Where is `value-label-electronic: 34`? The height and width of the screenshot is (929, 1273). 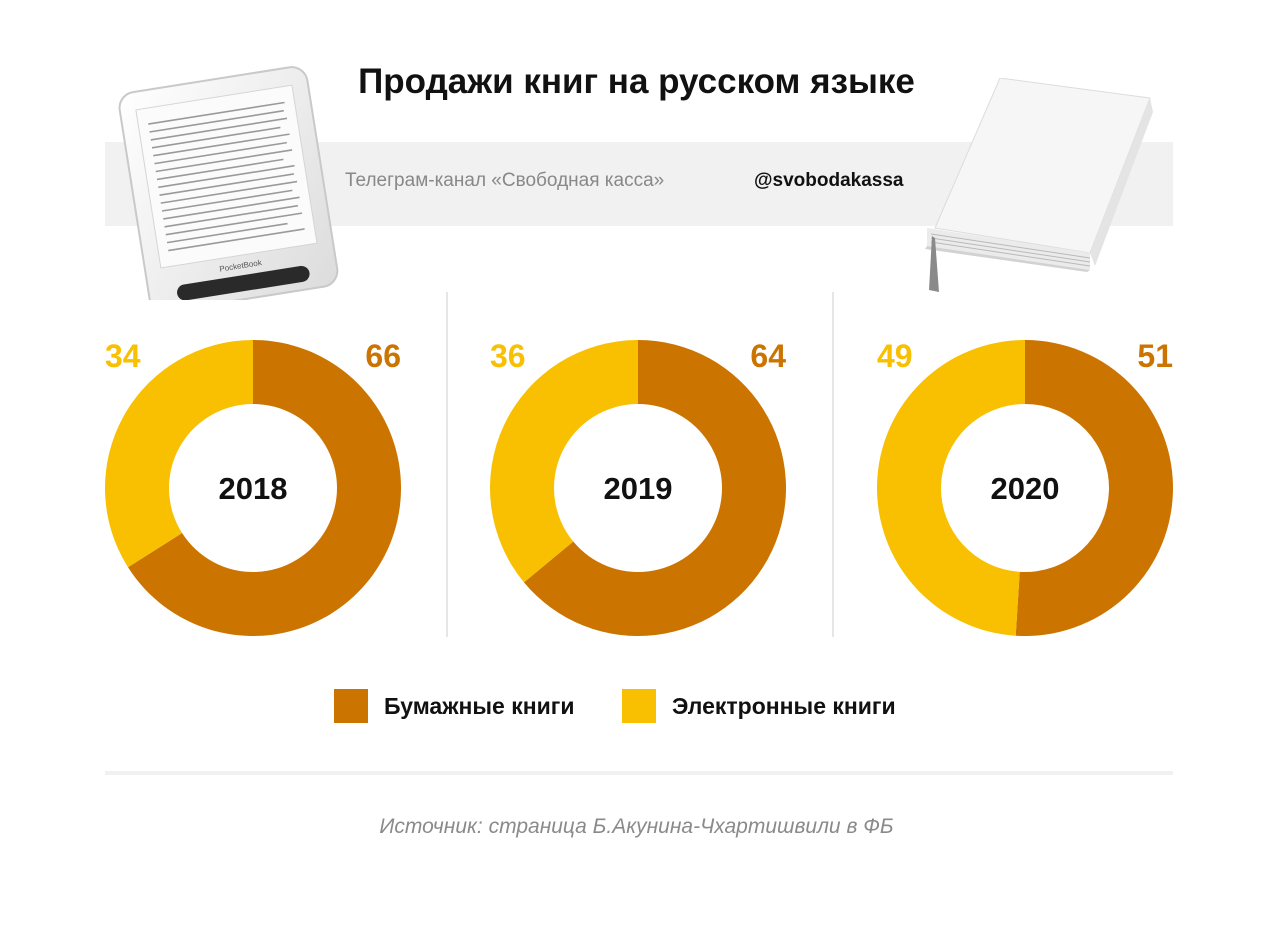 value-label-electronic: 34 is located at coordinates (123, 356).